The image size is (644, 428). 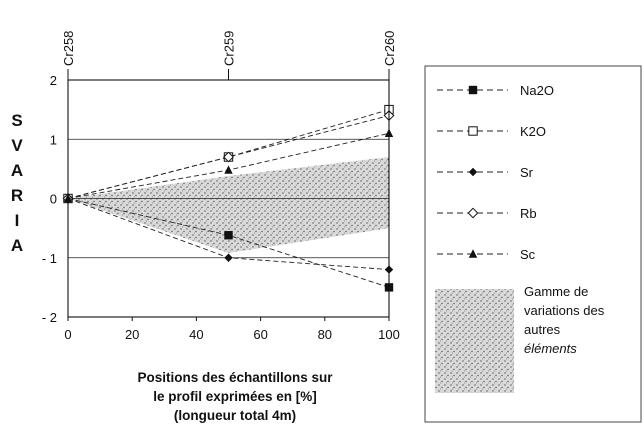 I want to click on y-axis-letter-1: V, so click(x=17, y=145).